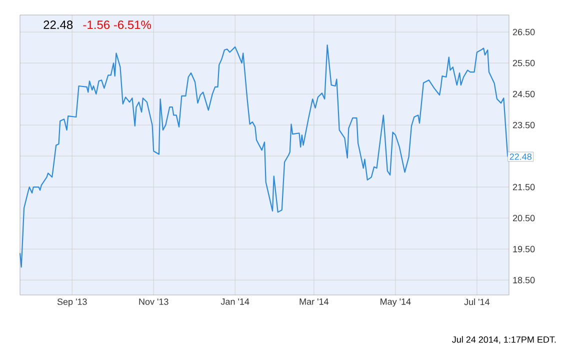 Image resolution: width=575 pixels, height=358 pixels. What do you see at coordinates (235, 301) in the screenshot?
I see `x-tick-label: Jan '14` at bounding box center [235, 301].